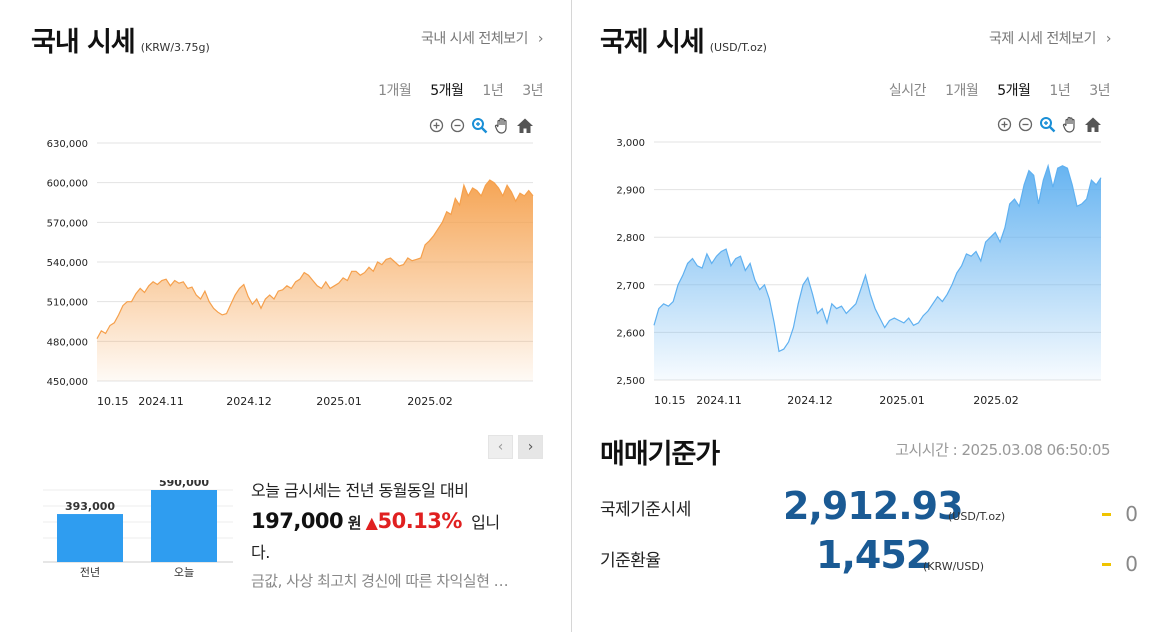  I want to click on notice-time: 고시시간 : 2025.03.08 06:50:05, so click(1002, 450).